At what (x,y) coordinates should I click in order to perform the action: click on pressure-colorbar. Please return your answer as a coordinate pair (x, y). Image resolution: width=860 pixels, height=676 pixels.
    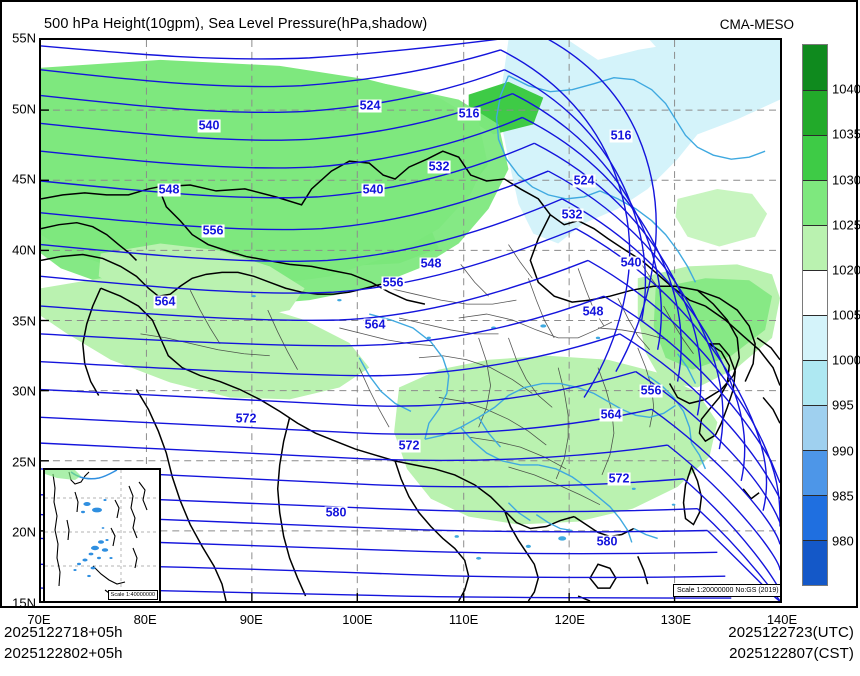
    Looking at the image, I should click on (815, 315).